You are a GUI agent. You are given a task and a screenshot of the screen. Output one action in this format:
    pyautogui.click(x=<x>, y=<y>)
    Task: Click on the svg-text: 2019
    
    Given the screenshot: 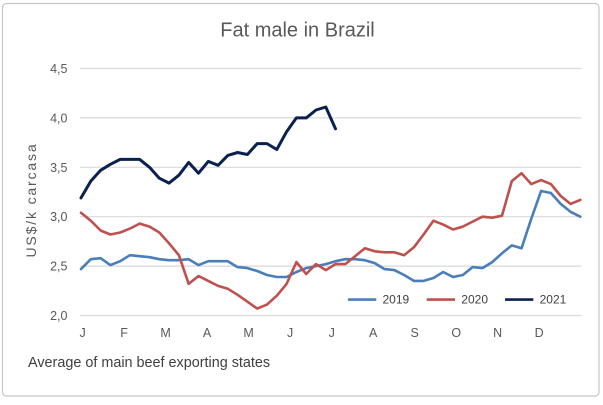 What is the action you would take?
    pyautogui.click(x=396, y=300)
    